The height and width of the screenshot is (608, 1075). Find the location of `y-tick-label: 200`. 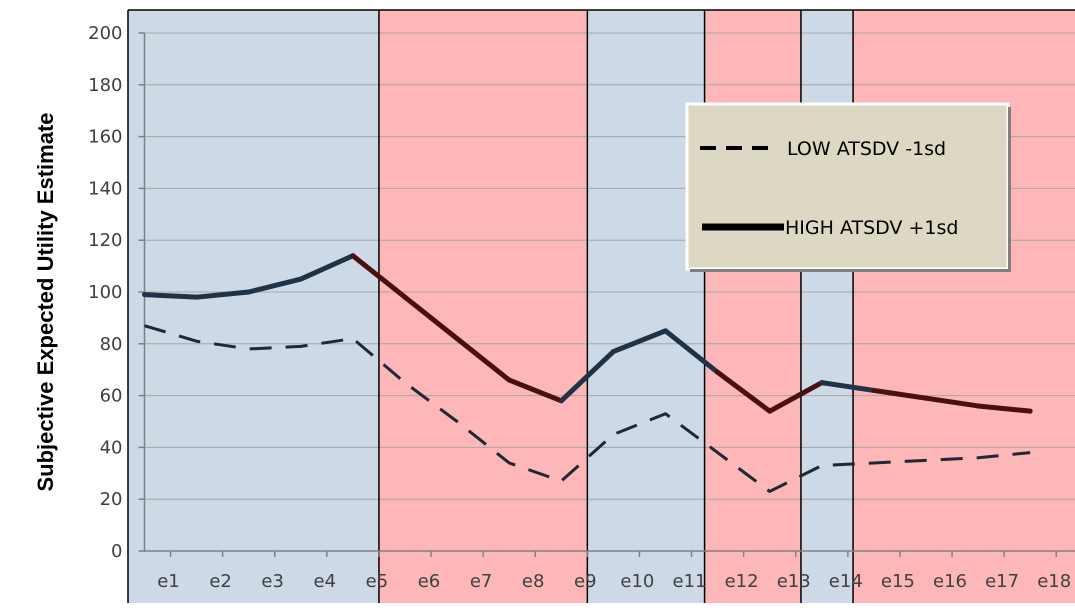

y-tick-label: 200 is located at coordinates (105, 33).